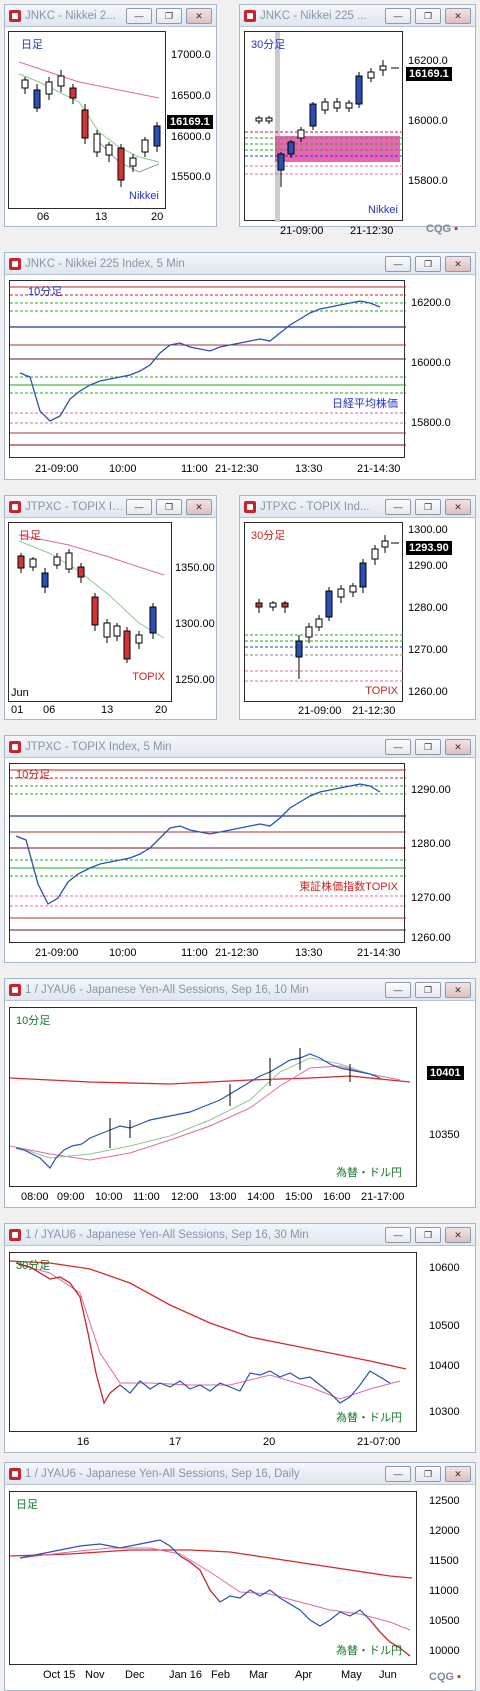 The image size is (480, 1691). Describe the element at coordinates (444, 1501) in the screenshot. I see `y-tick: 12500` at that location.